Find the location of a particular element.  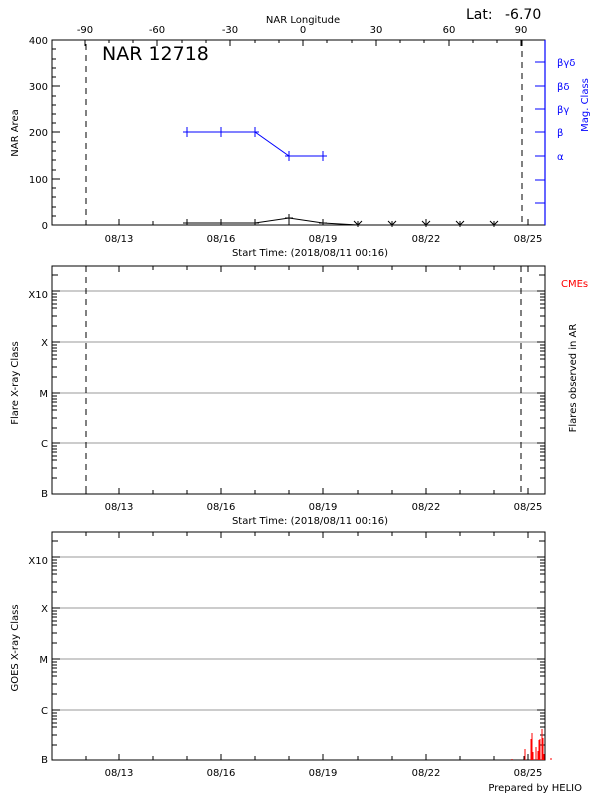

lon-tick-label: -60 is located at coordinates (157, 30).